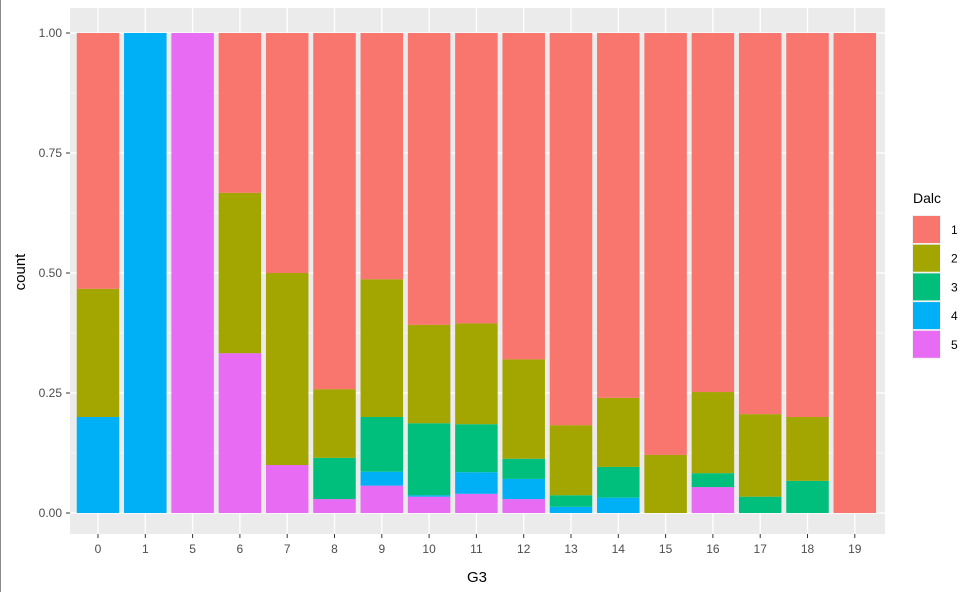  What do you see at coordinates (287, 549) in the screenshot?
I see `x-tick-label: 7` at bounding box center [287, 549].